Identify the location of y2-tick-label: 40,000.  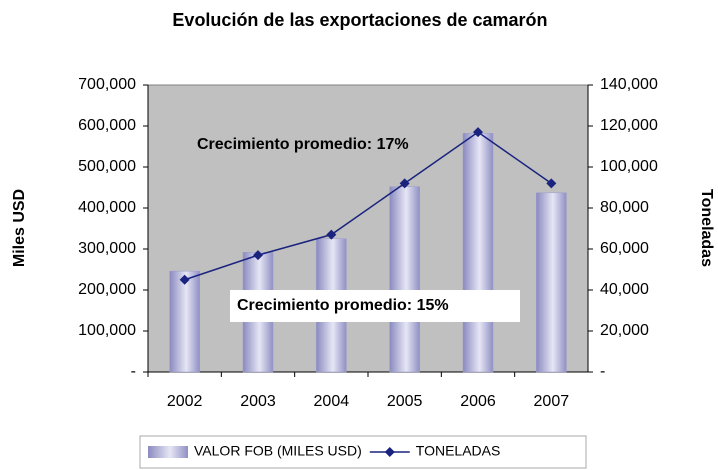
(624, 289).